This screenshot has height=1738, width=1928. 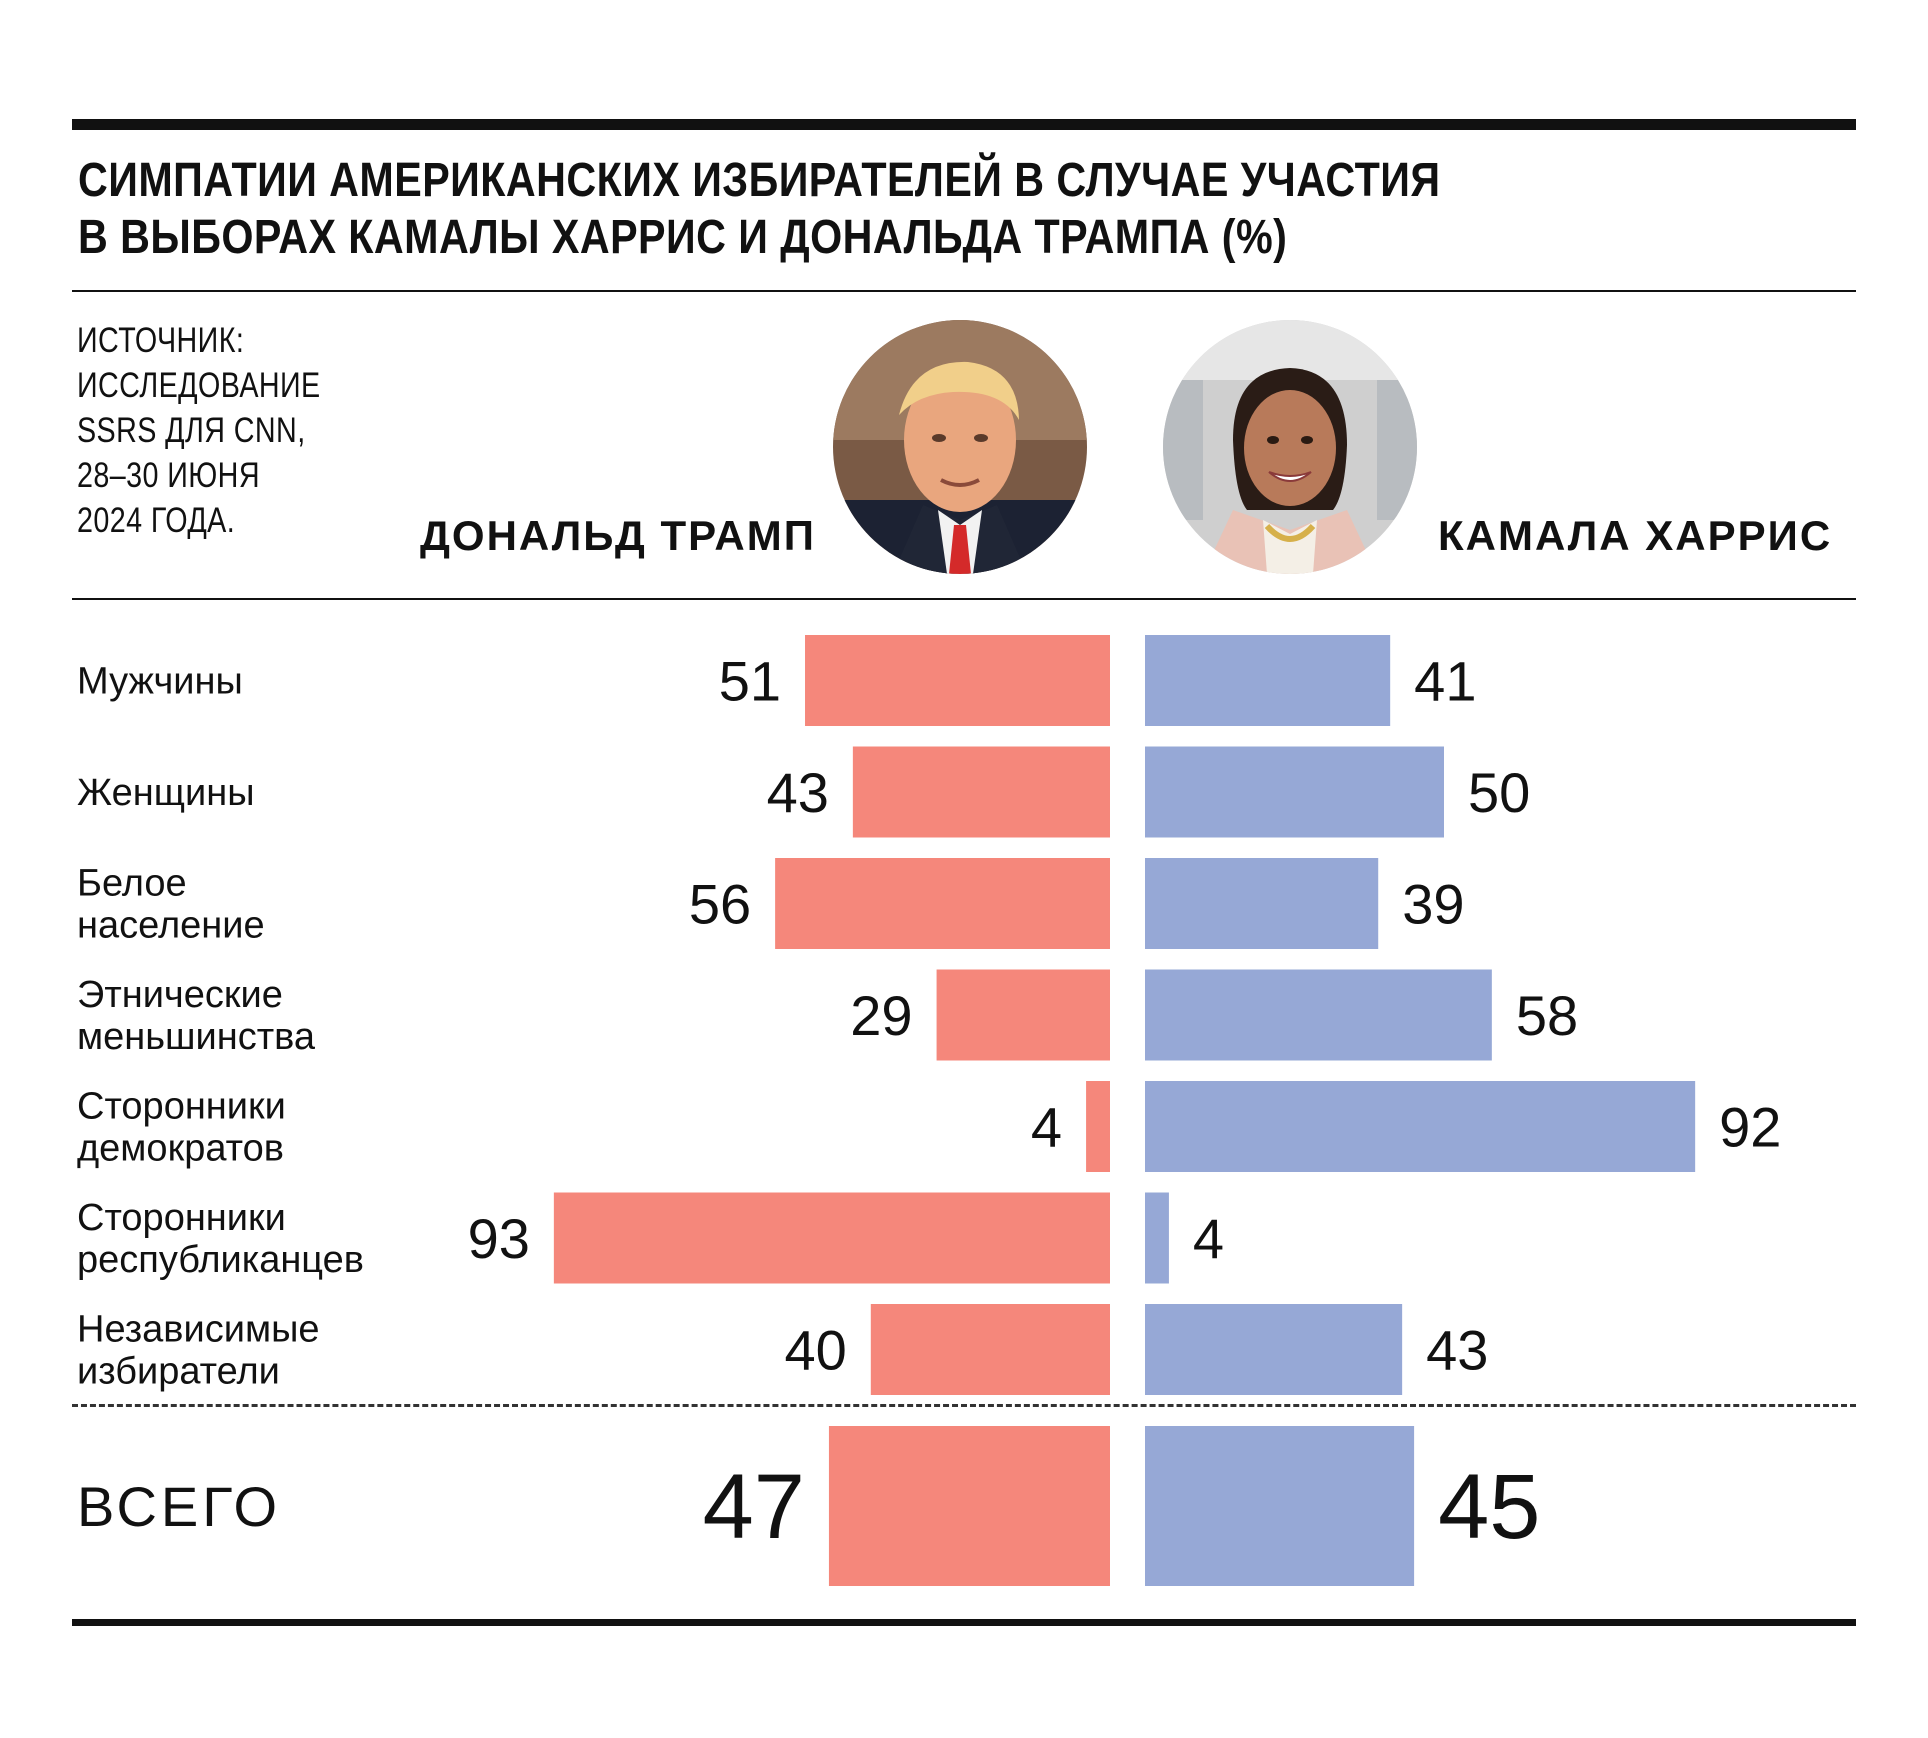 What do you see at coordinates (199, 385) in the screenshot?
I see `source-line: ИССЛЕДОВАНИЕ` at bounding box center [199, 385].